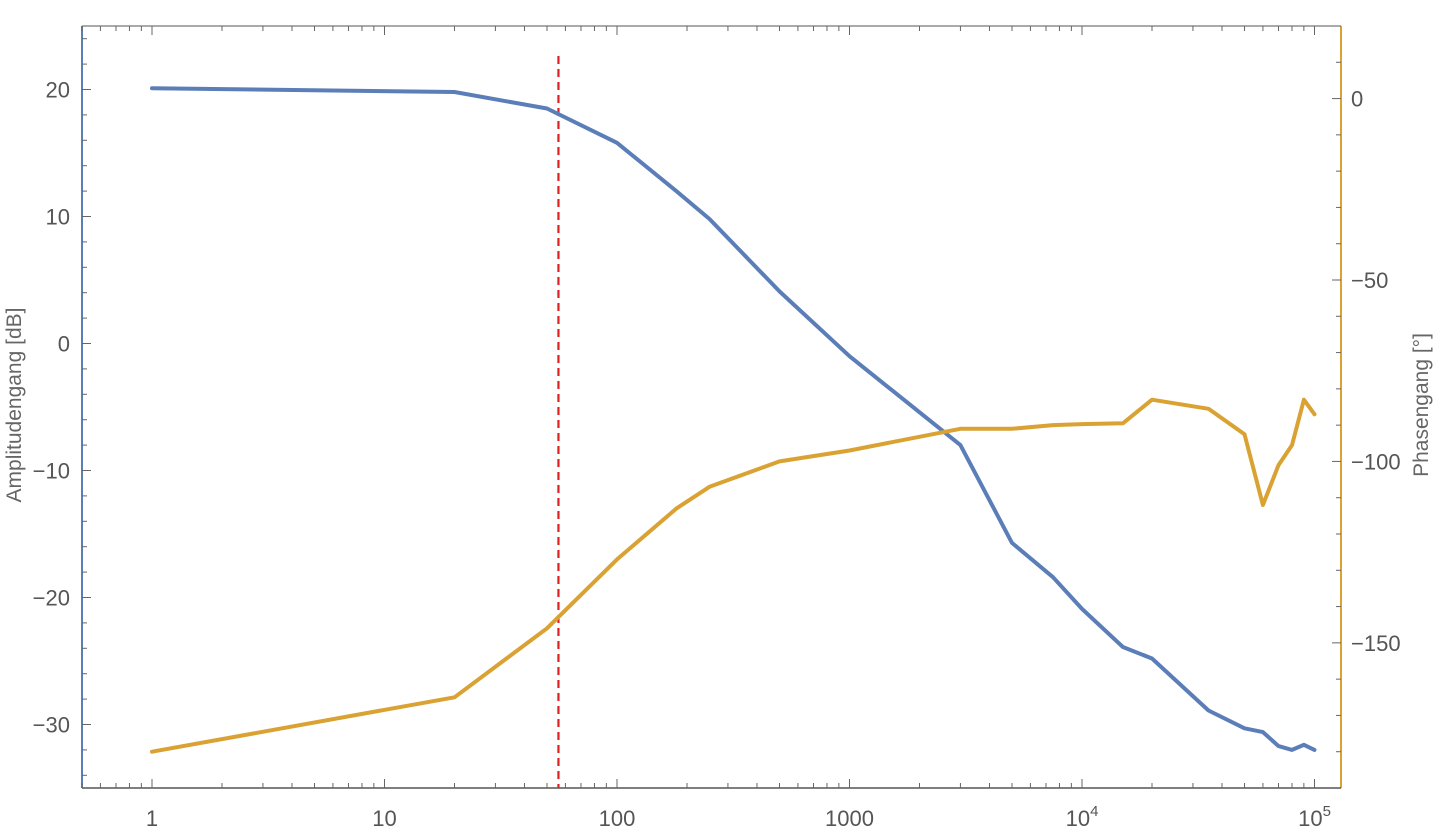 Image resolution: width=1440 pixels, height=834 pixels. I want to click on y-left-tick-label: 0, so click(64, 344).